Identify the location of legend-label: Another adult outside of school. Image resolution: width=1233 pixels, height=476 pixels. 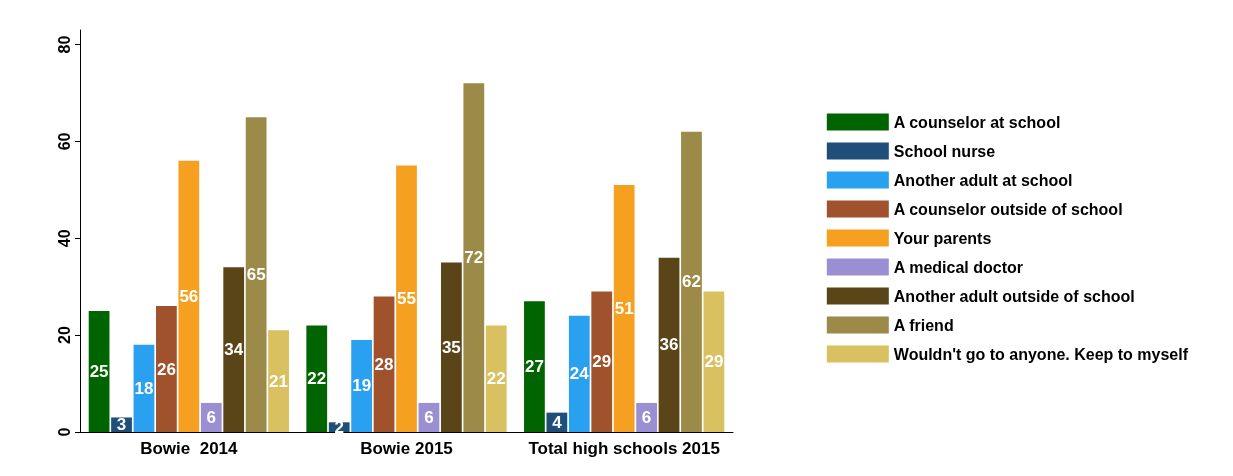
(1014, 296).